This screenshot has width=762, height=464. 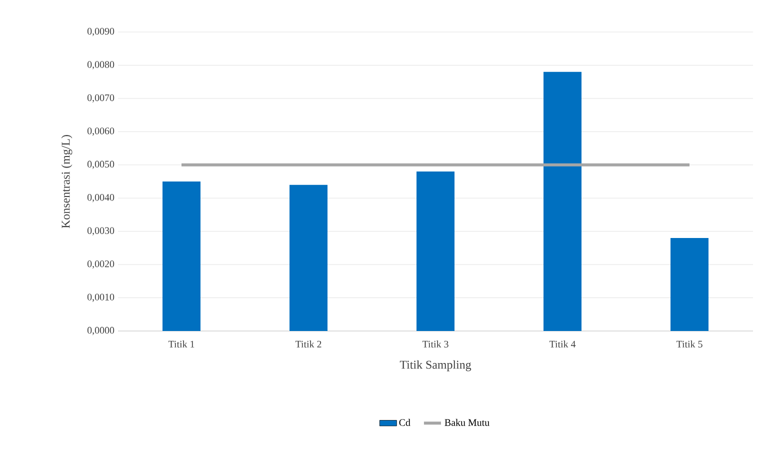 What do you see at coordinates (100, 298) in the screenshot?
I see `y-tick-label: 0,0010` at bounding box center [100, 298].